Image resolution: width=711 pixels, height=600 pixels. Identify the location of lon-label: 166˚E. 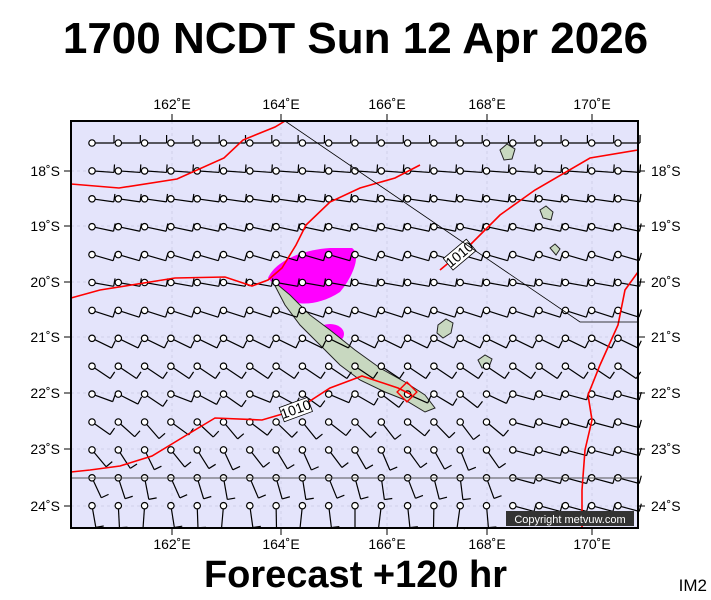
(386, 544).